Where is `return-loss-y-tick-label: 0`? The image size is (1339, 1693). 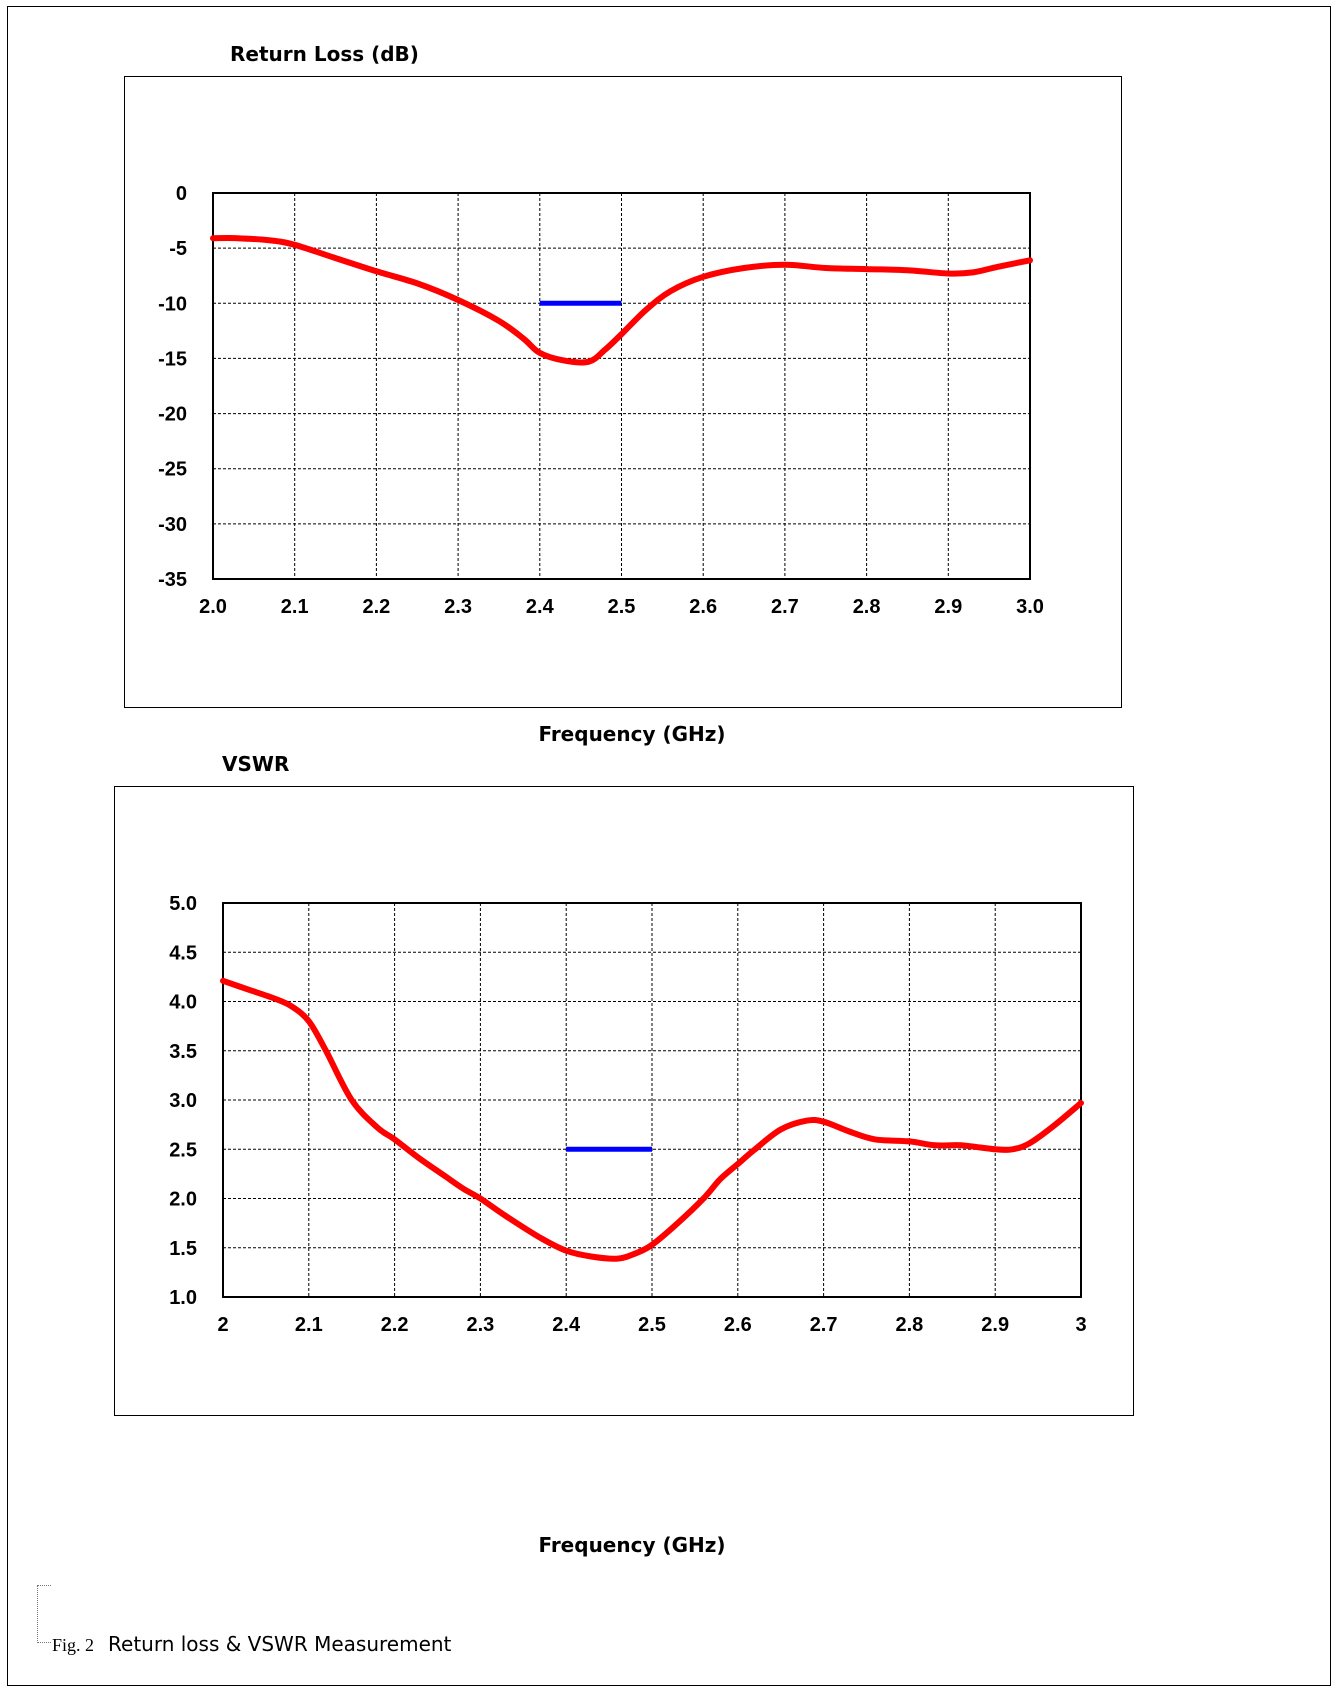
return-loss-y-tick-label: 0 is located at coordinates (181, 194).